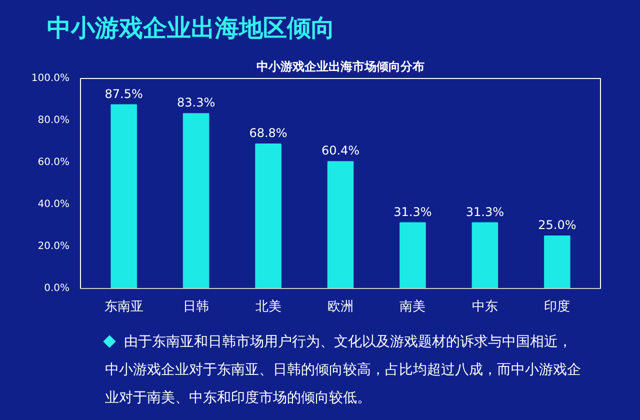 The width and height of the screenshot is (640, 420). I want to click on y-tick-label: 0.0%, so click(57, 288).